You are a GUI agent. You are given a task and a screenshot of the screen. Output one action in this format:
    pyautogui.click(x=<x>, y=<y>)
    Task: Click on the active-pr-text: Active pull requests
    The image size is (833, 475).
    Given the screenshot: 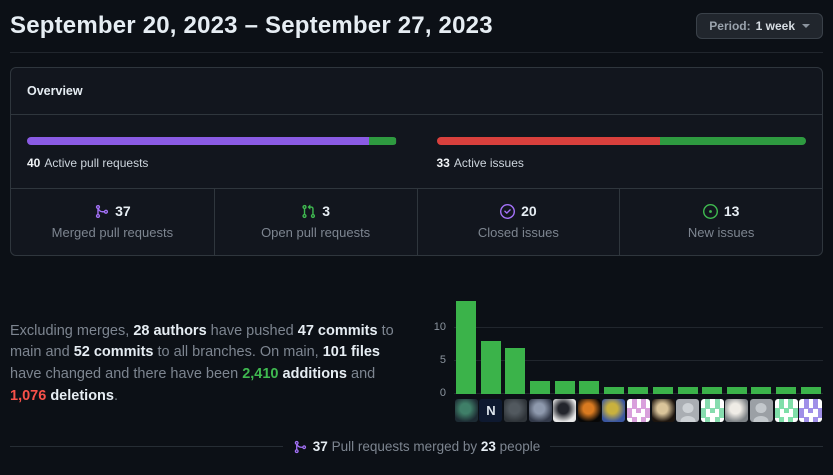 What is the action you would take?
    pyautogui.click(x=96, y=163)
    